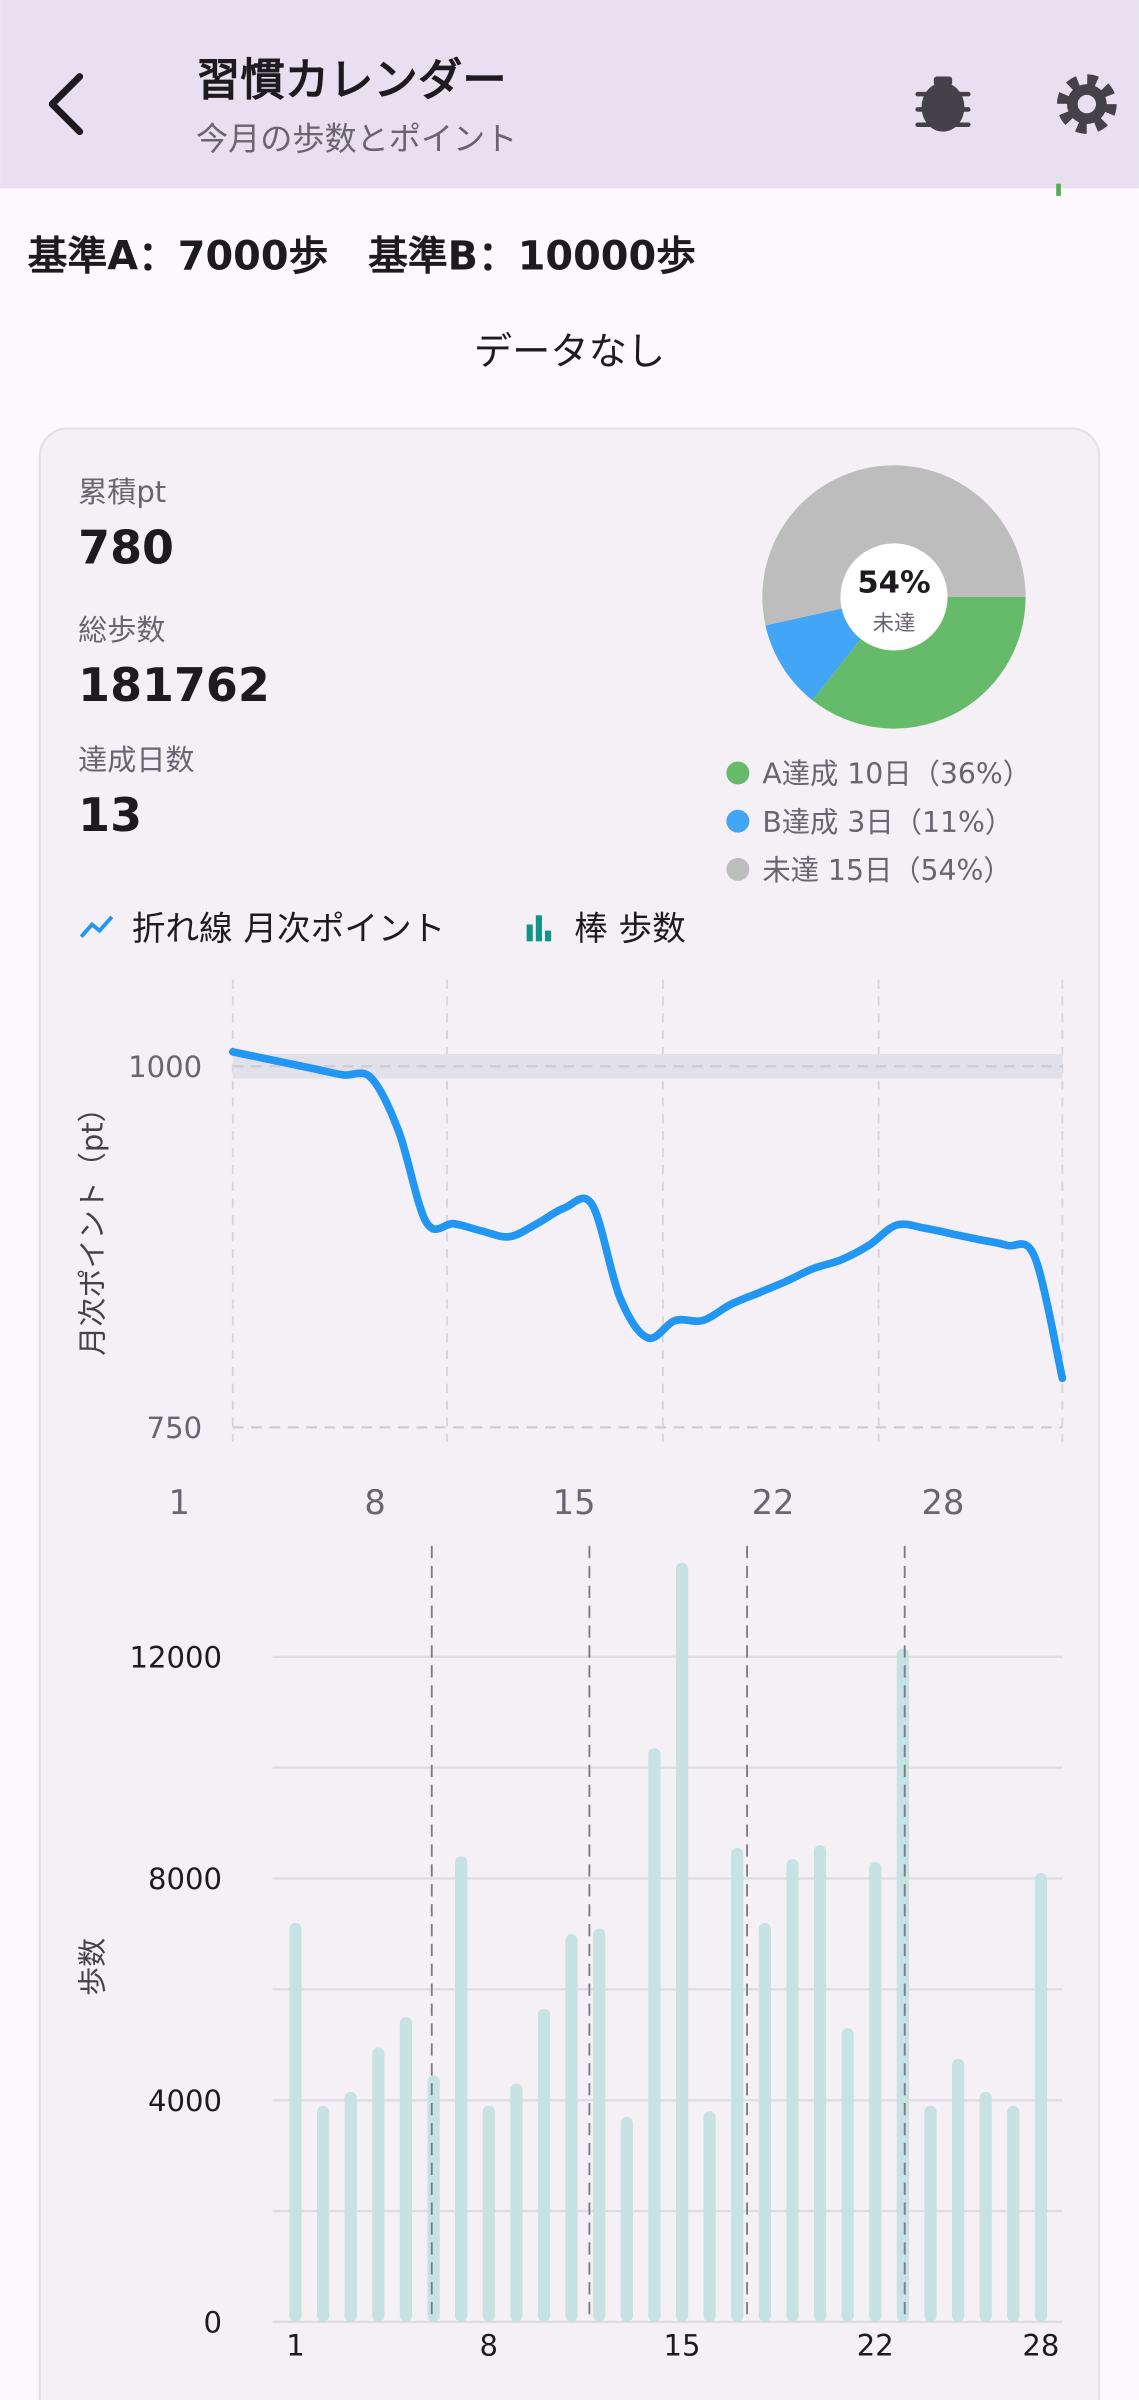 The image size is (1139, 2400). What do you see at coordinates (176, 1657) in the screenshot?
I see `y-tick-label: 12000` at bounding box center [176, 1657].